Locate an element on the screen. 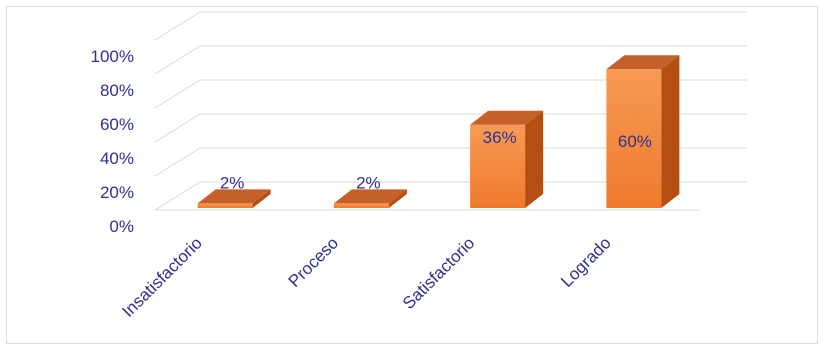  y-tick-label: 40% is located at coordinates (117, 158).